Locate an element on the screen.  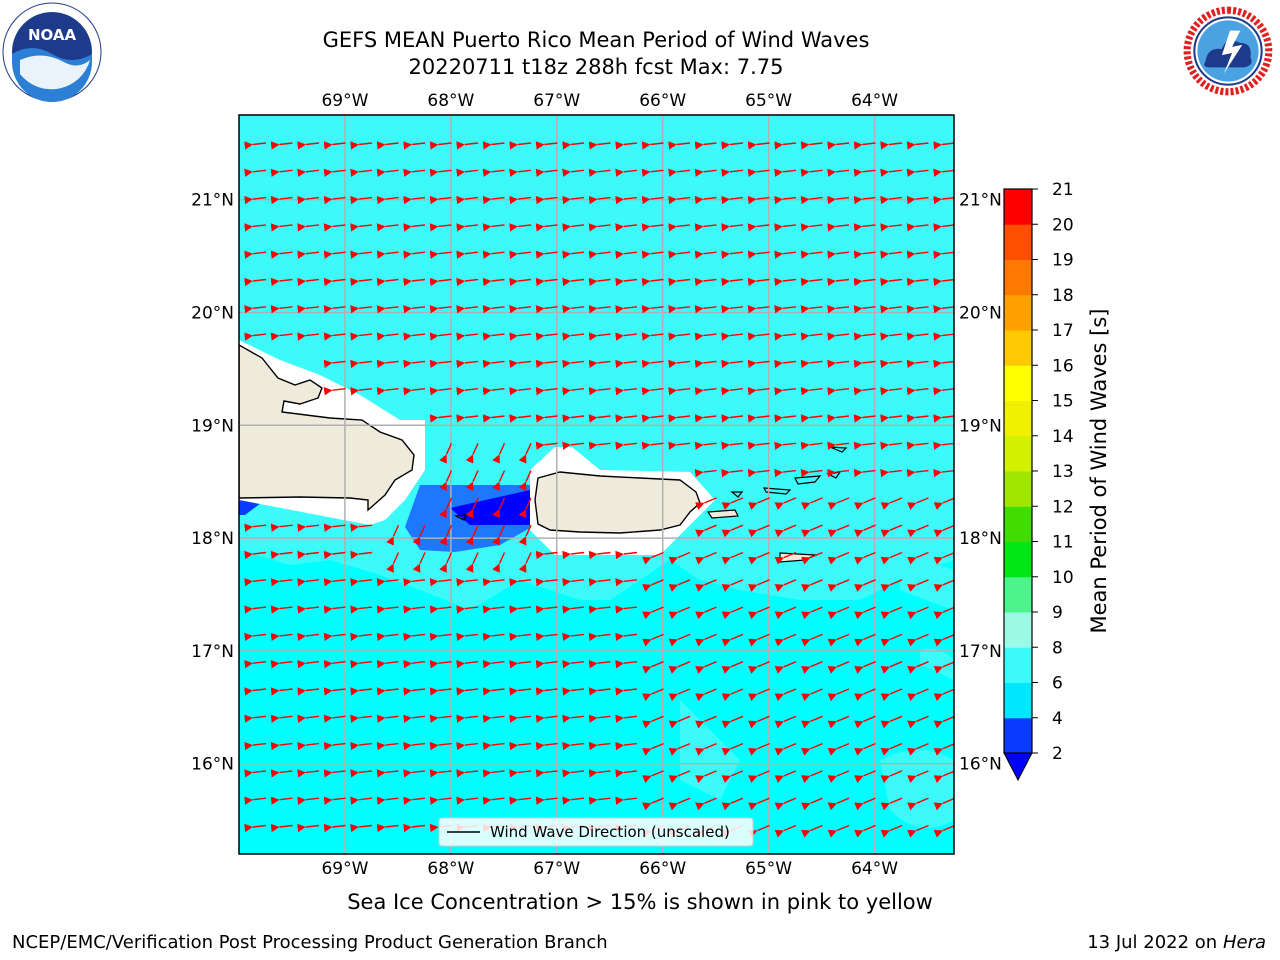
arrow-legend: Wind Wave Direction (unscaled) is located at coordinates (596, 832).